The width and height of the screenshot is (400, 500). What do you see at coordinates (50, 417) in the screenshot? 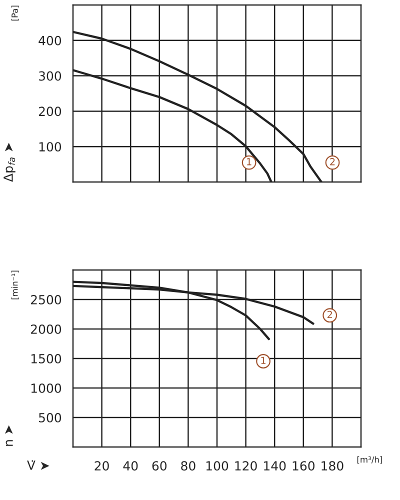
I see `y-tick-label: 500` at bounding box center [50, 417].